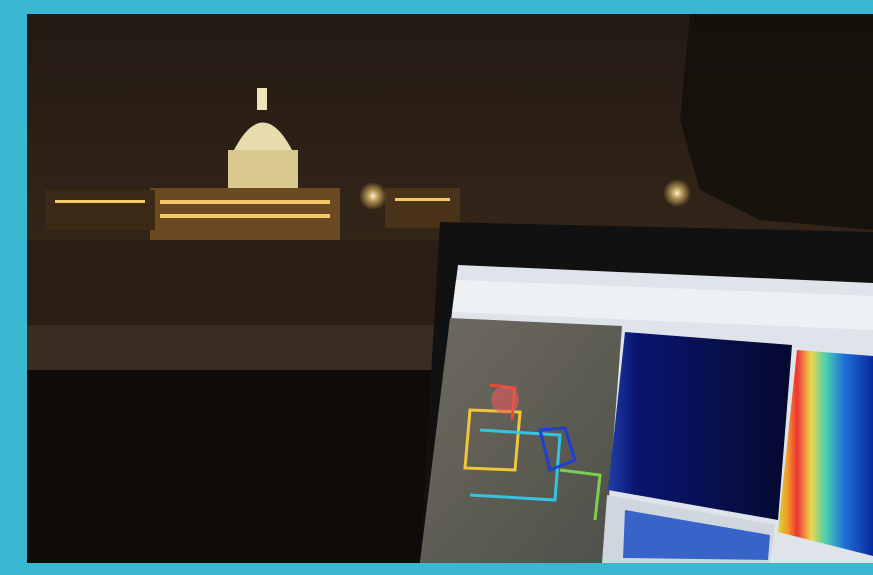 This screenshot has height=575, width=873. I want to click on dome, so click(263, 136).